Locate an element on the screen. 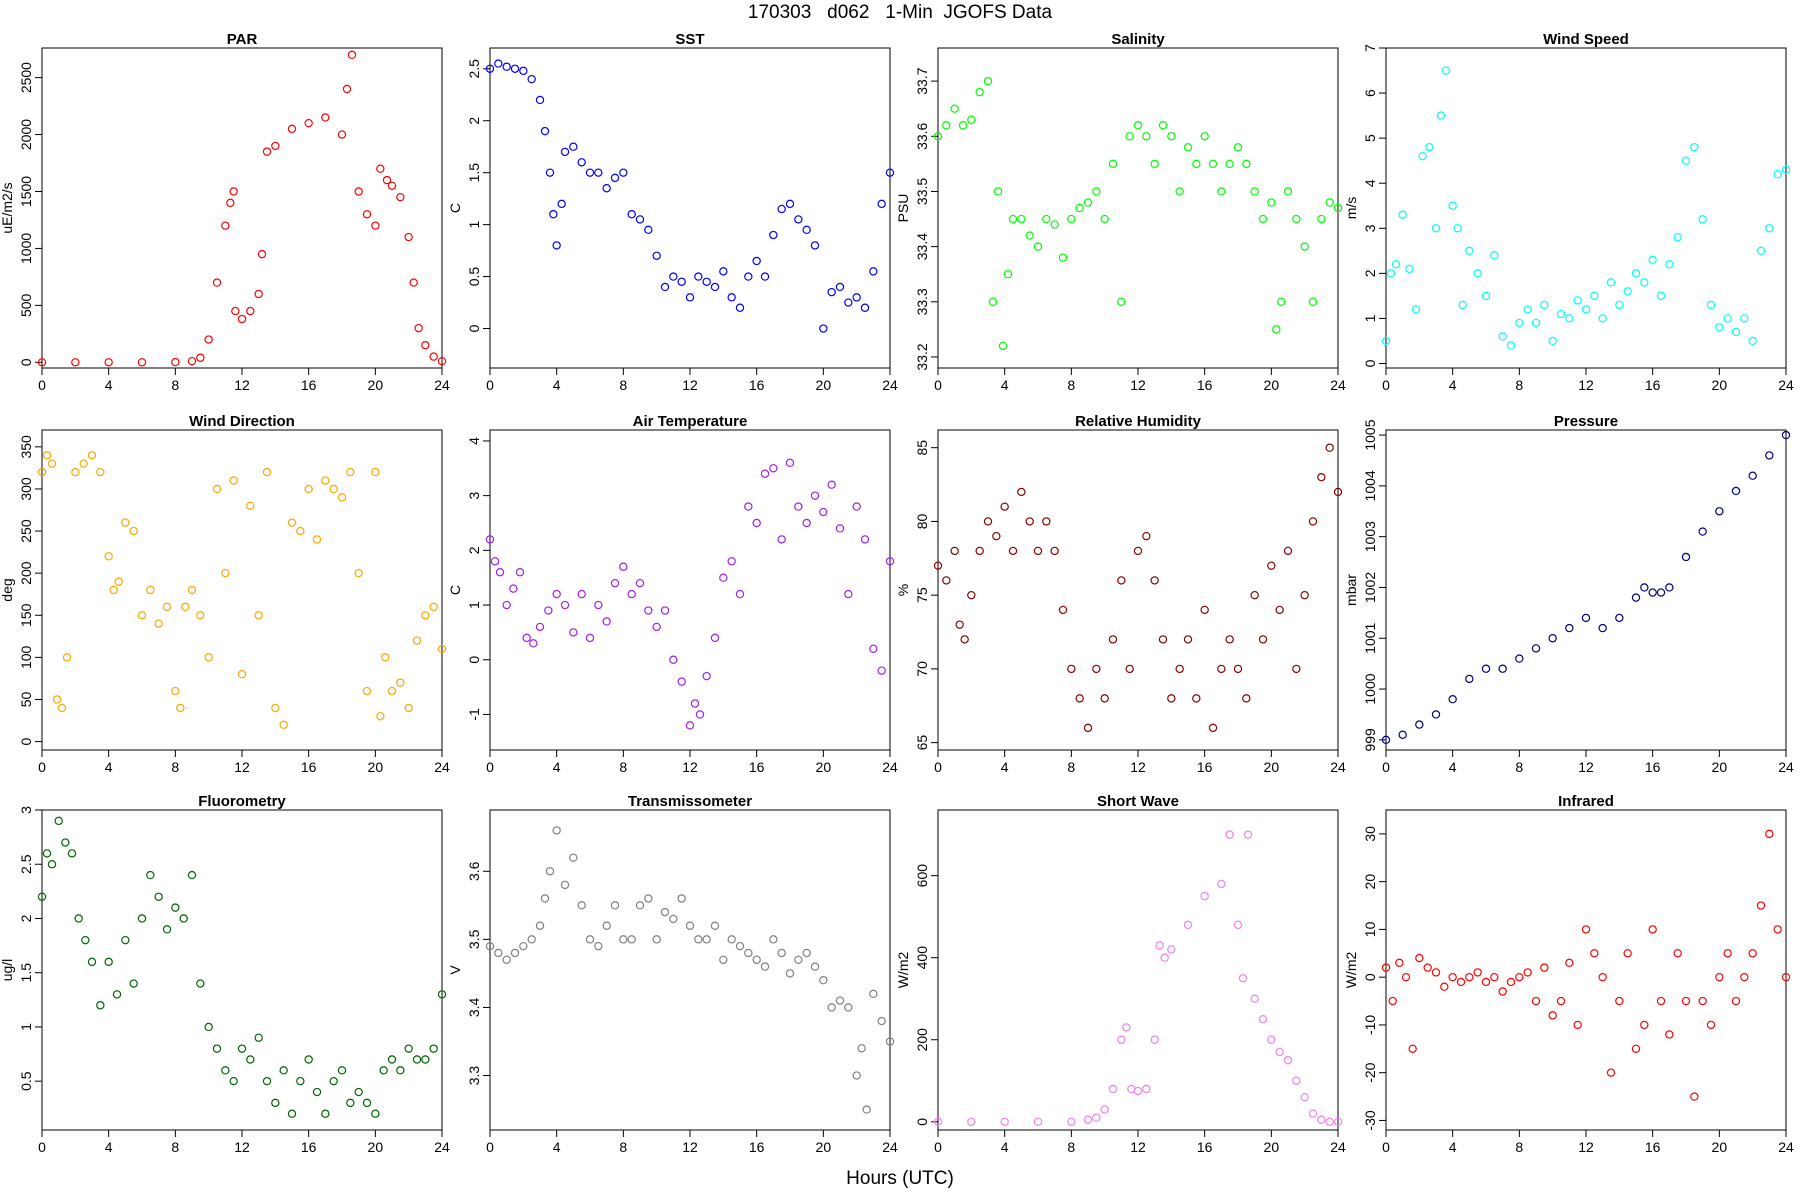  y-tick-label: 2.5 is located at coordinates (26, 864).